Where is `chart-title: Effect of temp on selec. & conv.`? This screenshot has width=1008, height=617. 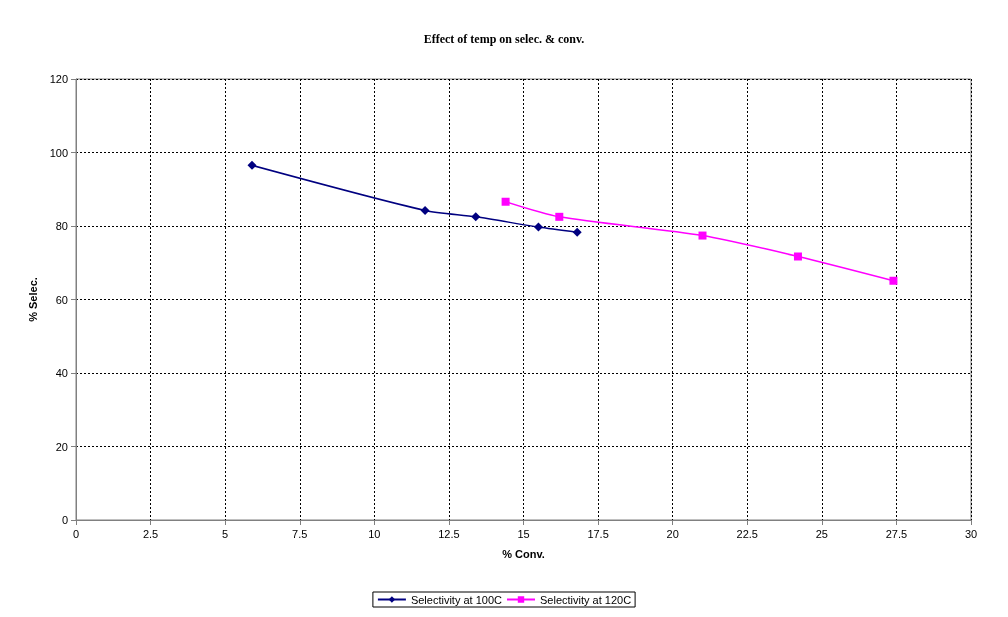
chart-title: Effect of temp on selec. & conv. is located at coordinates (504, 39).